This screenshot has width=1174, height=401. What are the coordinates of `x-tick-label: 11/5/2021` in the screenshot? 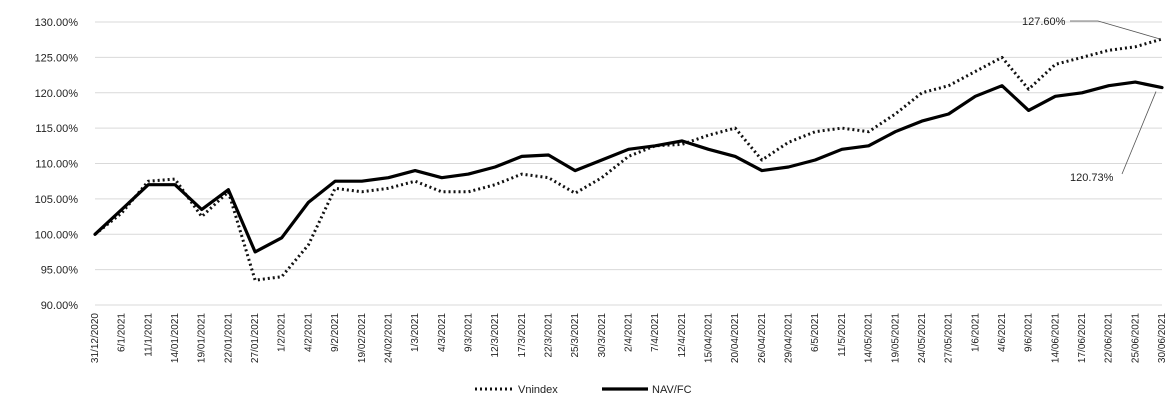 It's located at (842, 335).